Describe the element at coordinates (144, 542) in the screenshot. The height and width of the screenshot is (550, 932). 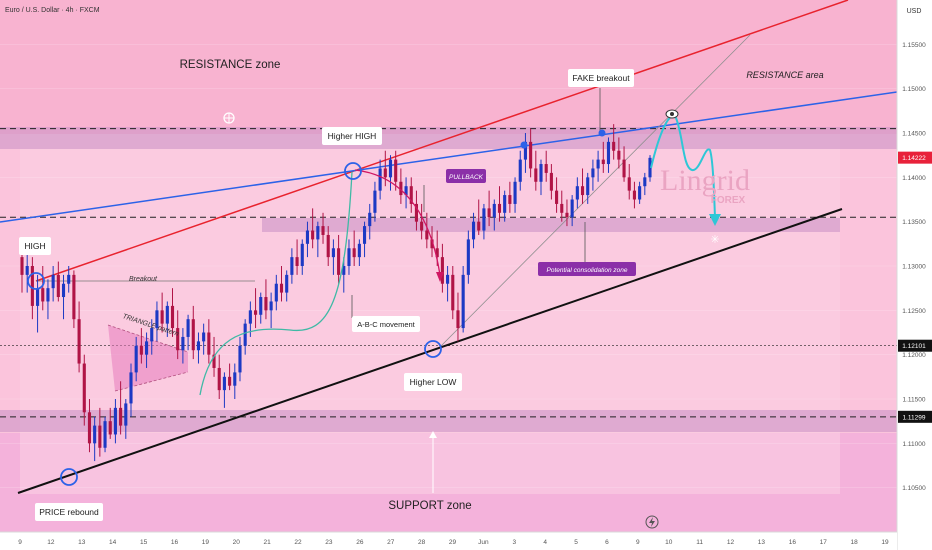
I see `time-label-4: 15` at that location.